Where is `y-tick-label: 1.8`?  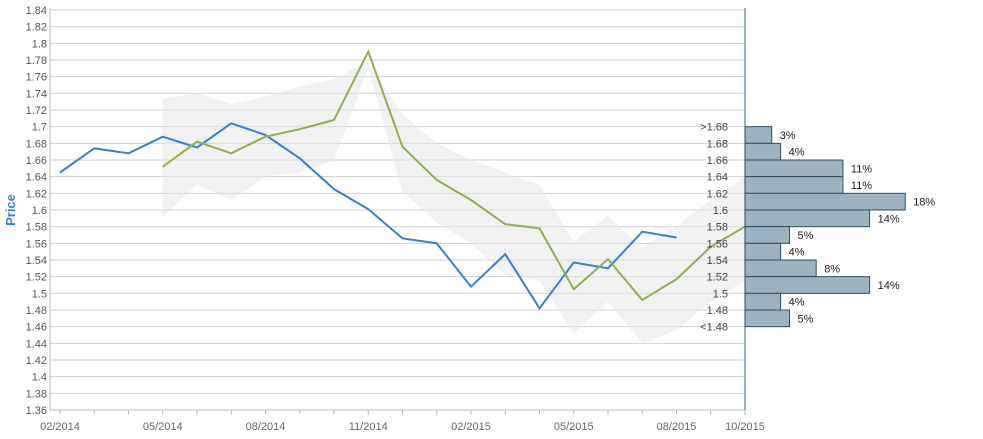
y-tick-label: 1.8 is located at coordinates (39, 44).